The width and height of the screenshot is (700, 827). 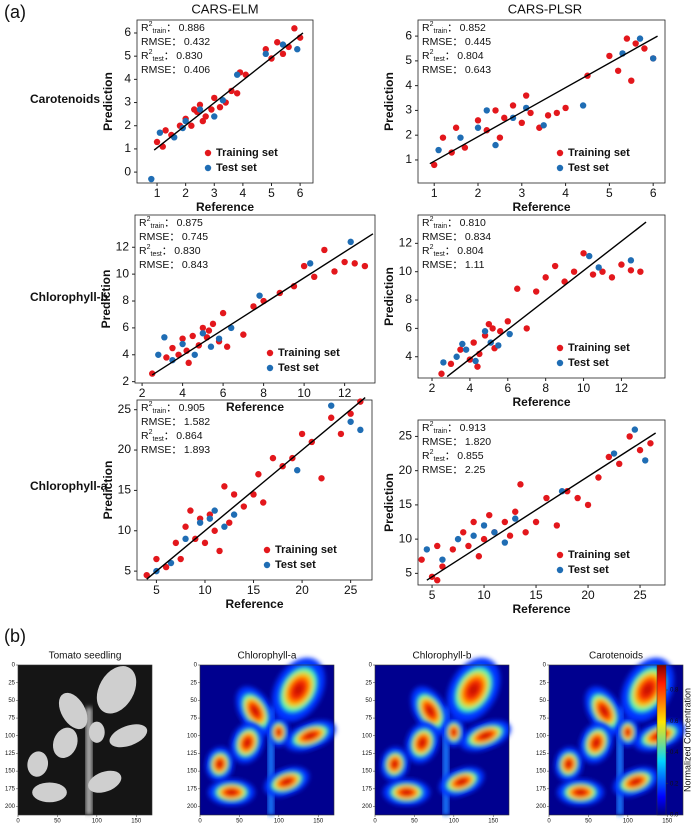 I want to click on heatmap, so click(x=617, y=736).